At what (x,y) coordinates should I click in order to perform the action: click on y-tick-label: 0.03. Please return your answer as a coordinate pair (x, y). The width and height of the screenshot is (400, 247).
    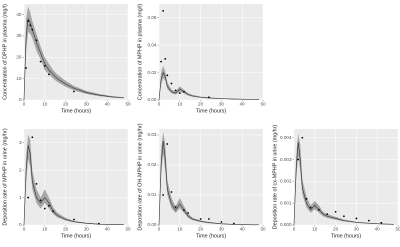
    Looking at the image, I should click on (152, 134).